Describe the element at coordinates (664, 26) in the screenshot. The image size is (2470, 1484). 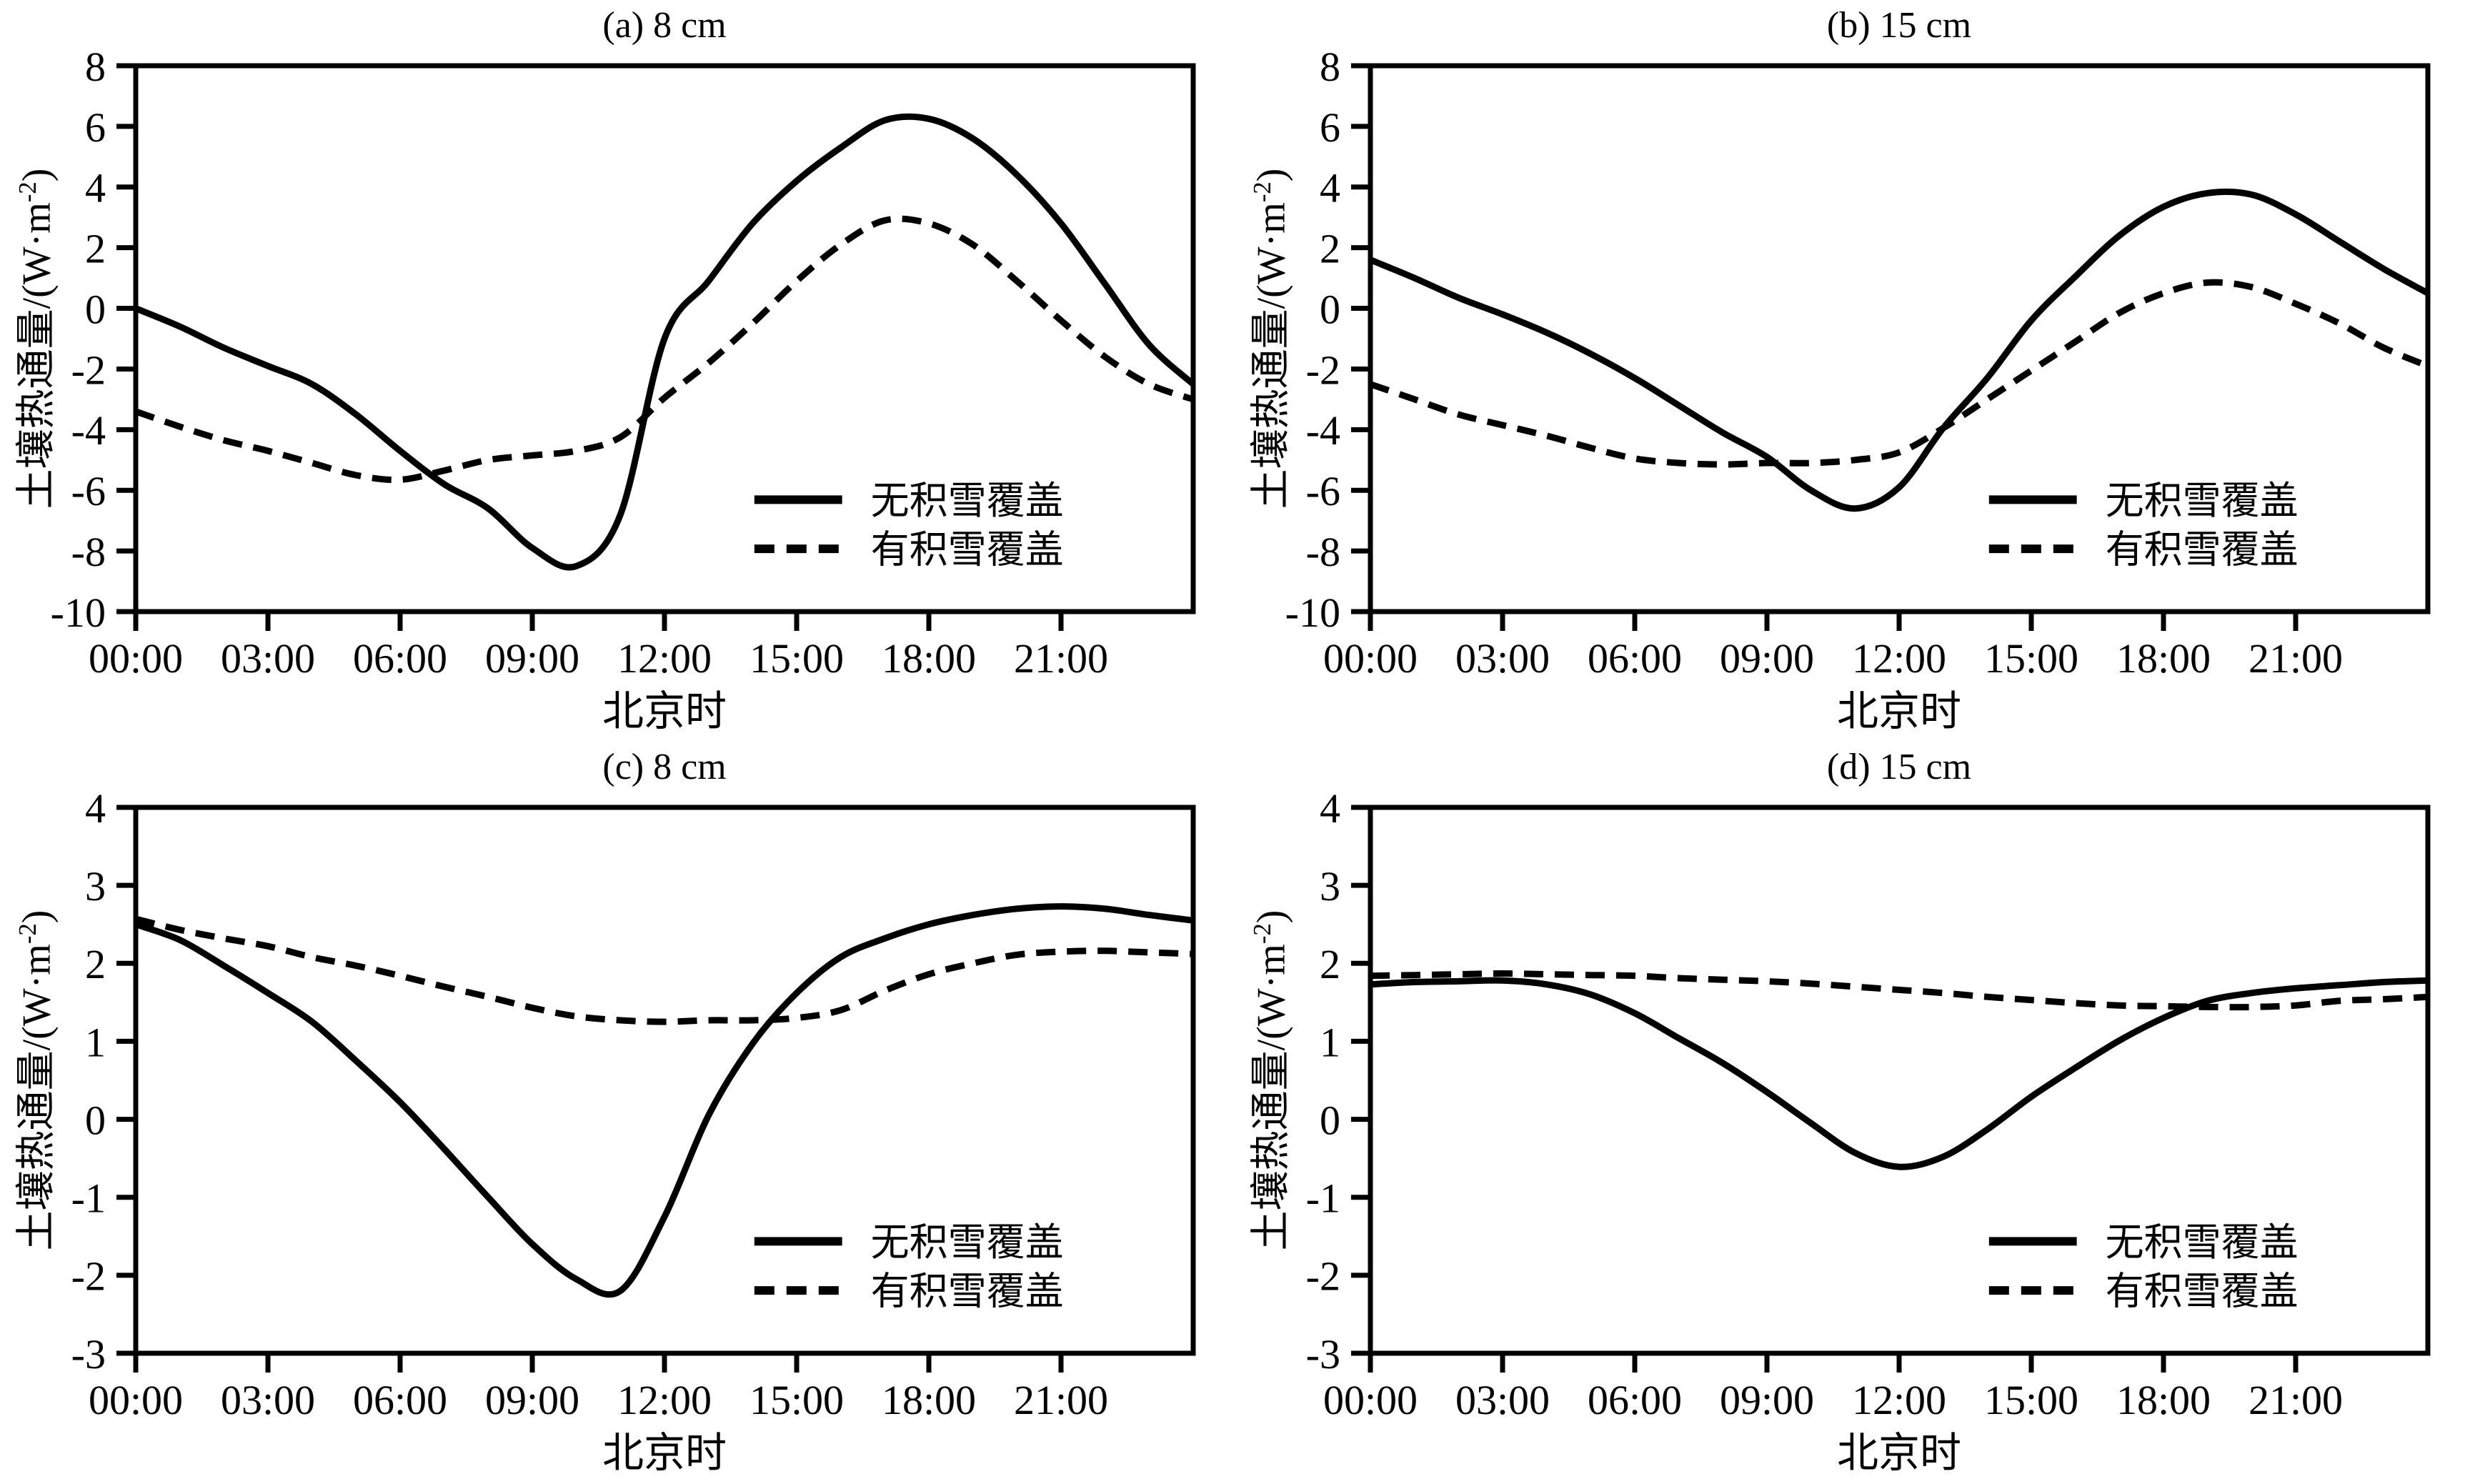
I see `panel-title-a: (a) 8 cm` at that location.